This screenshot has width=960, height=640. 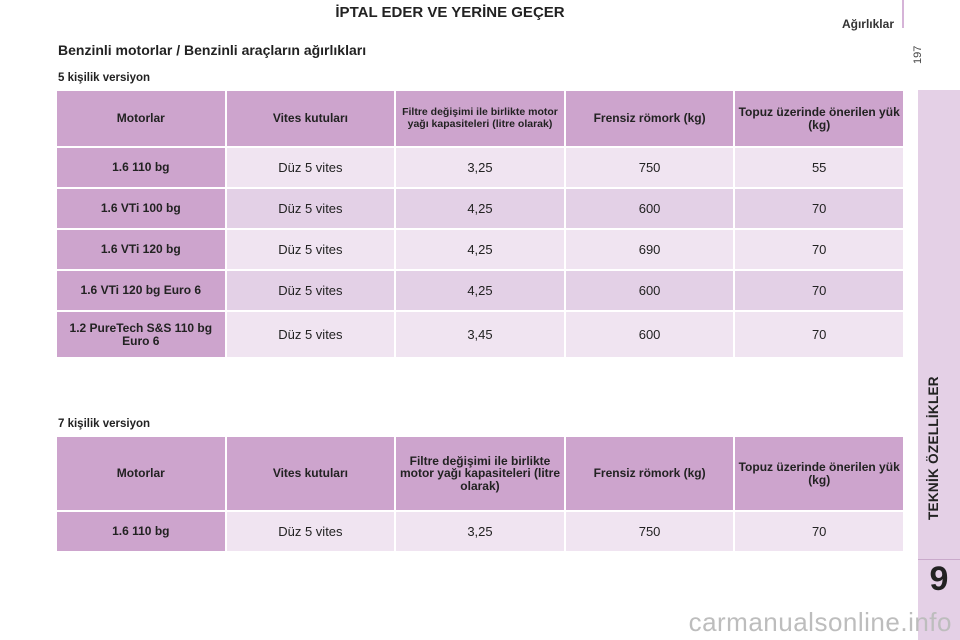 I want to click on engine-cell: 1.6 VTi 120 bg, so click(x=141, y=249).